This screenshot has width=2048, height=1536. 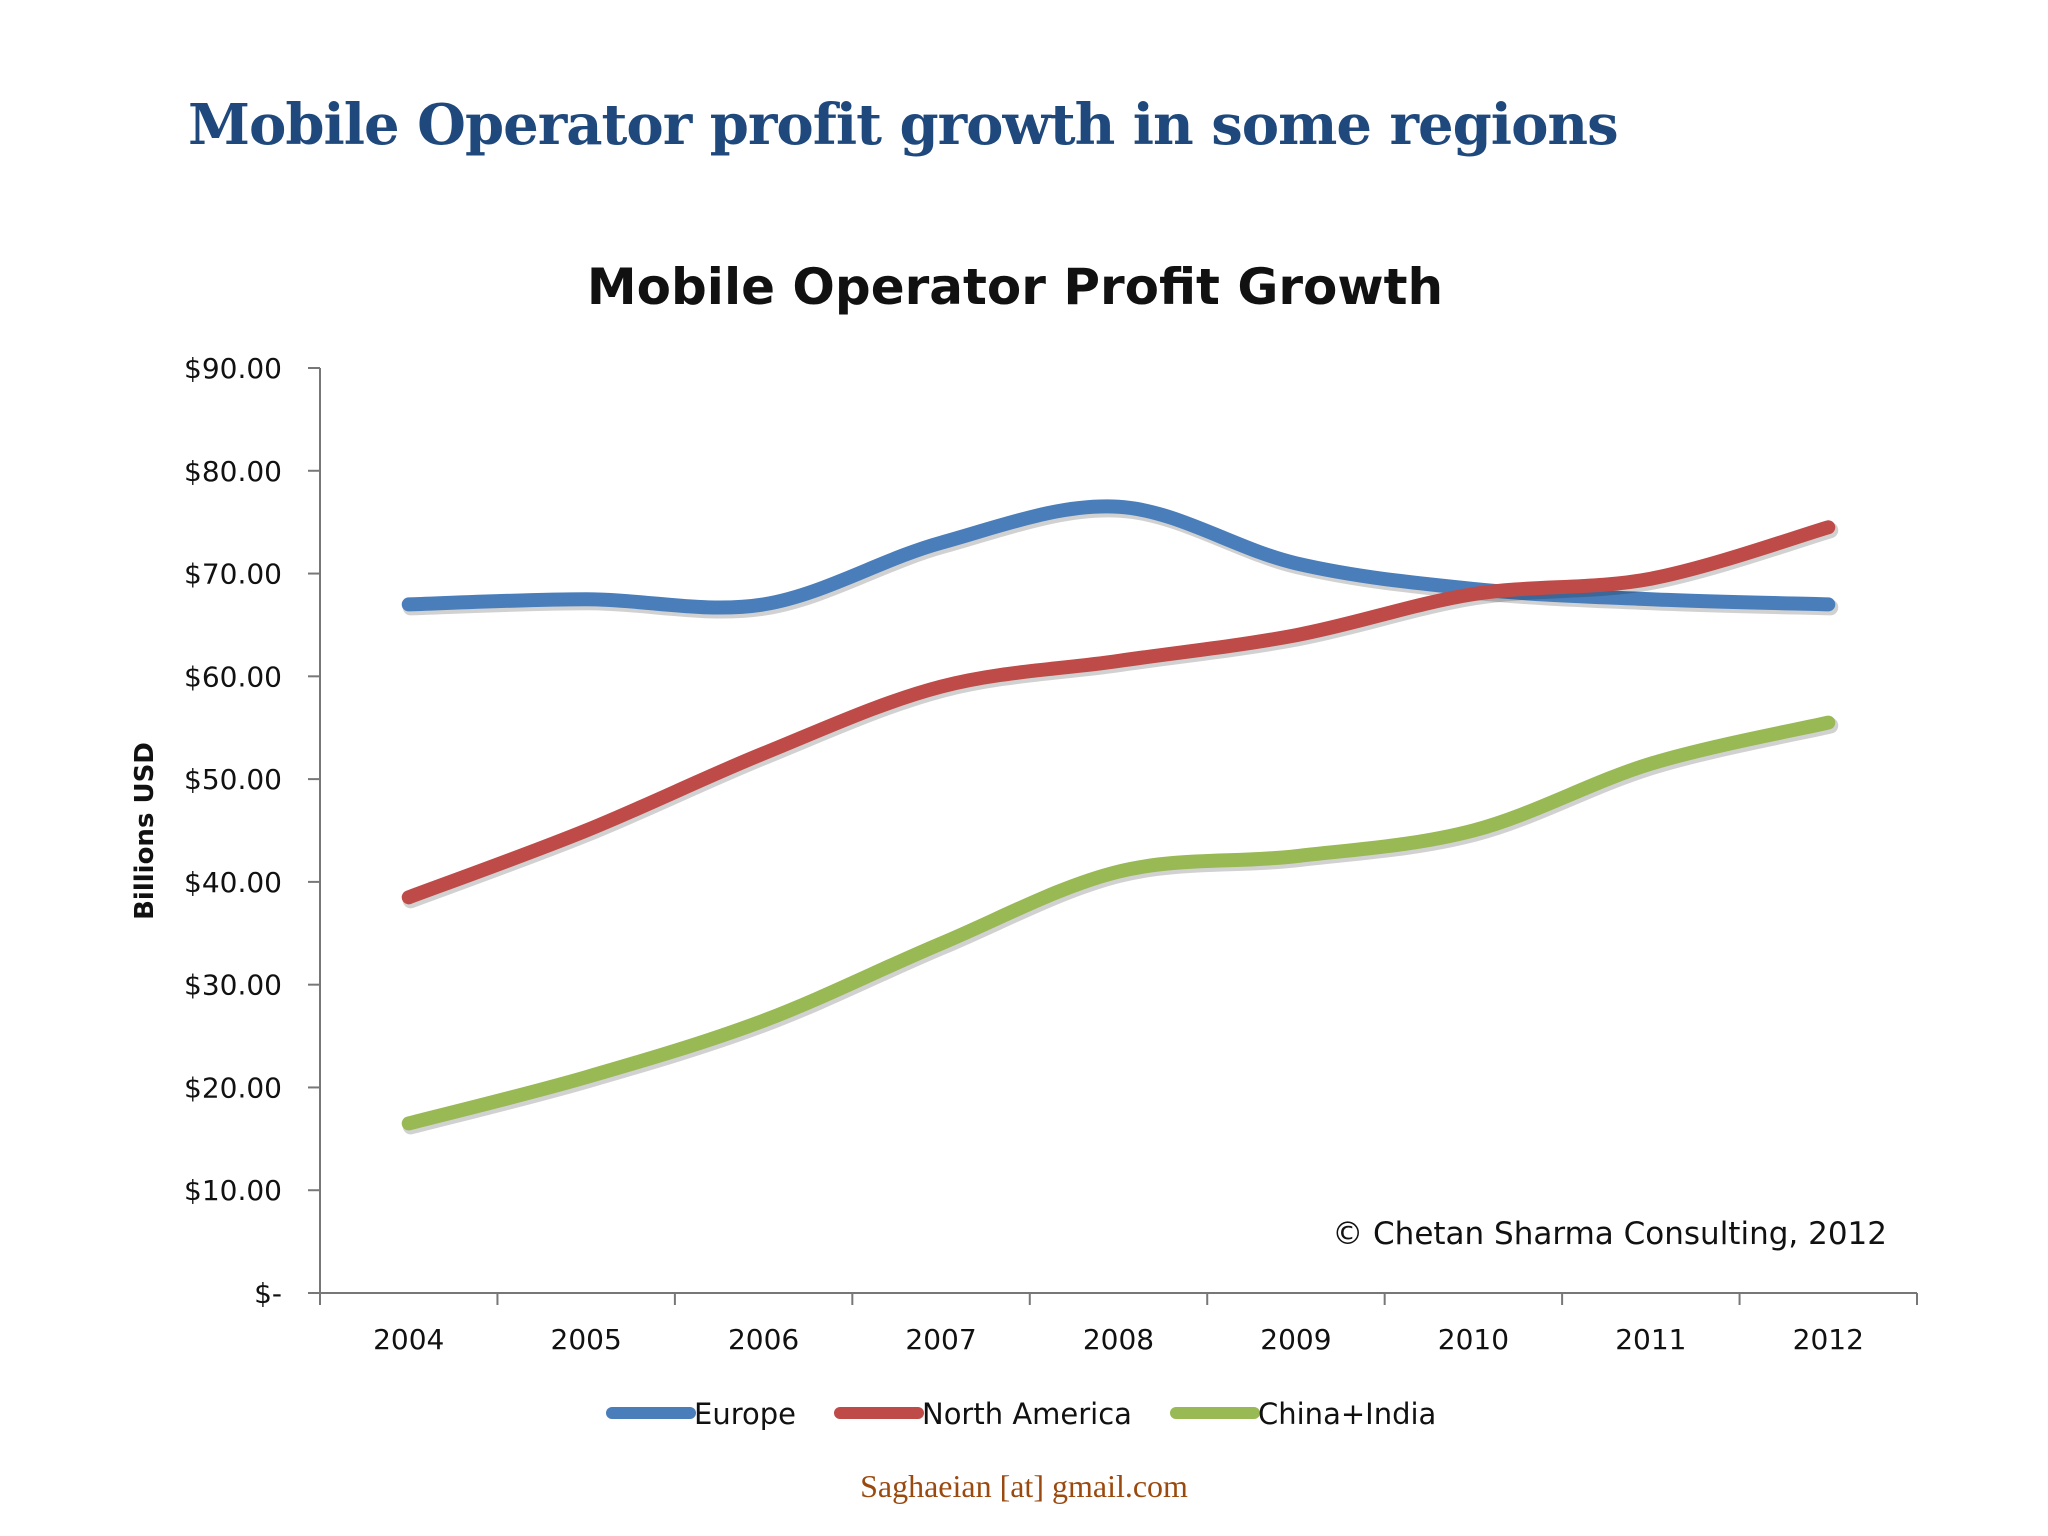 What do you see at coordinates (1347, 1414) in the screenshot?
I see `legend-label-china-india: China+India` at bounding box center [1347, 1414].